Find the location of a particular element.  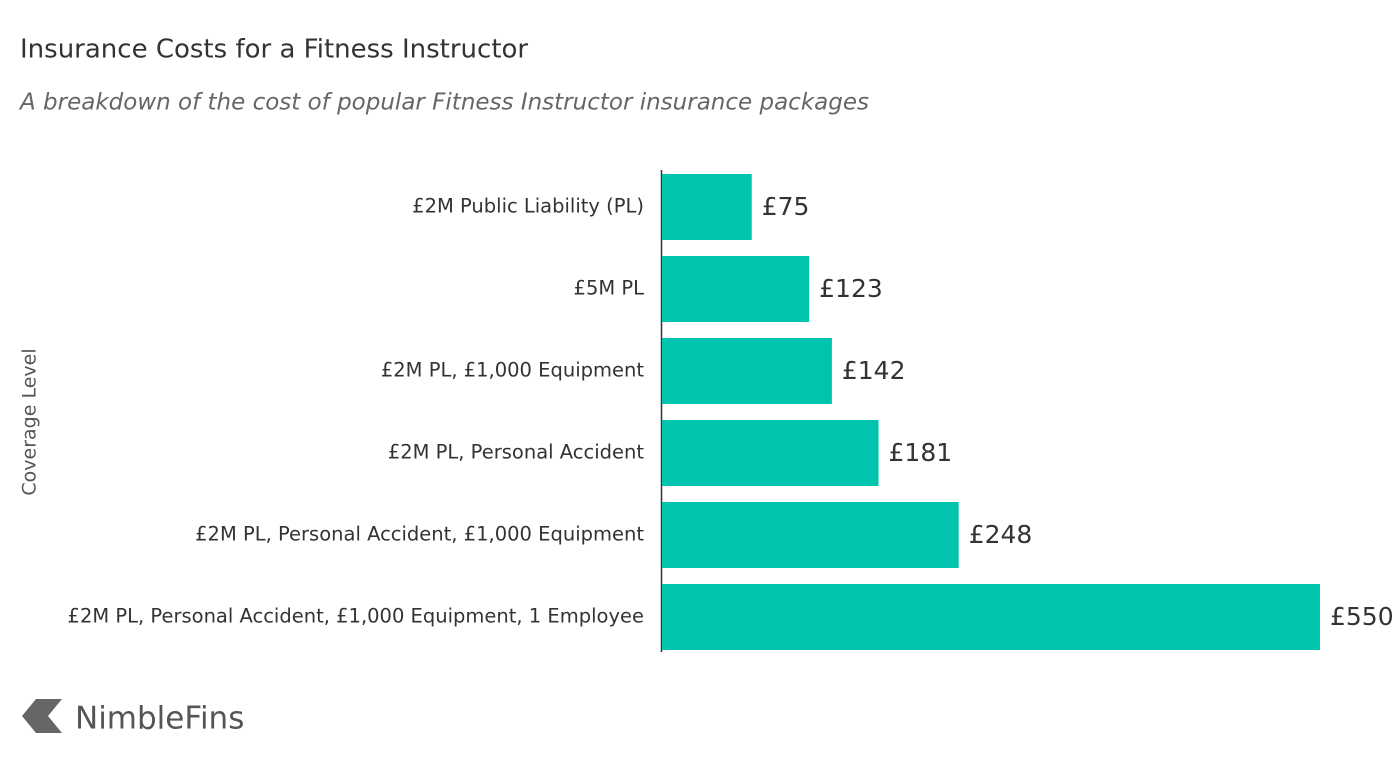

y-tick-label: £2M PL, £1,000 Equipment is located at coordinates (512, 370).